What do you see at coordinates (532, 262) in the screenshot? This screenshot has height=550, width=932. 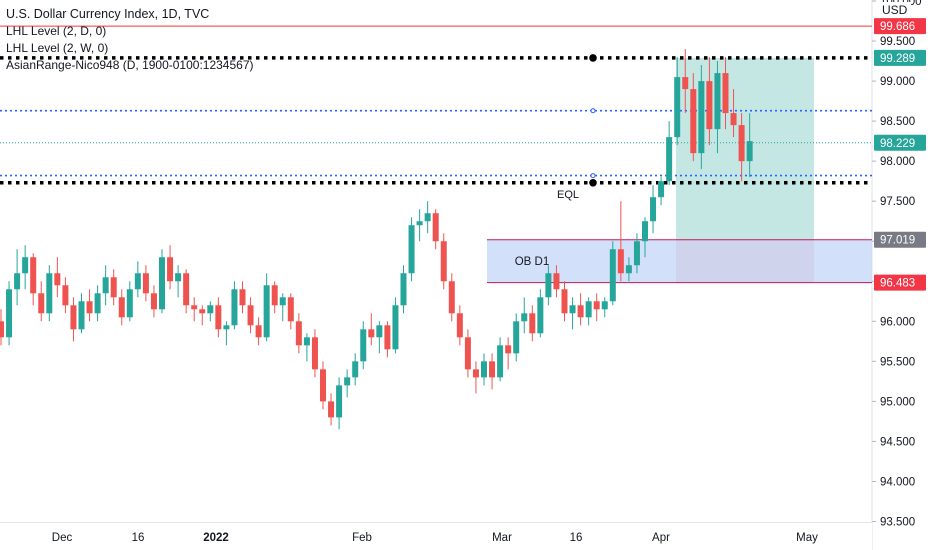 I see `ob-label: OB D1` at bounding box center [532, 262].